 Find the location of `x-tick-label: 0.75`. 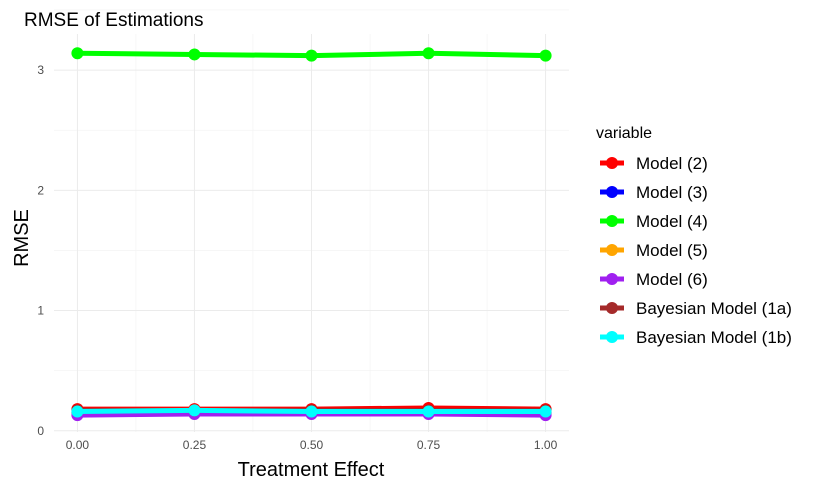

x-tick-label: 0.75 is located at coordinates (429, 445).